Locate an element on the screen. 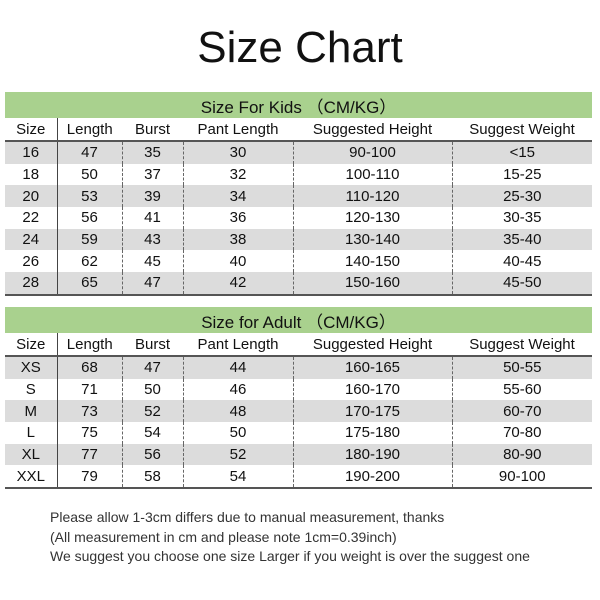  table-cell: 40-45 is located at coordinates (522, 261).